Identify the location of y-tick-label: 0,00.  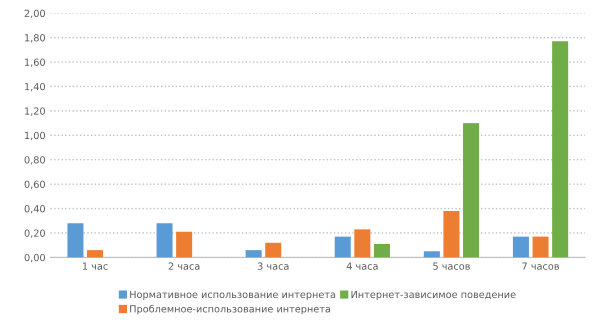
(34, 258).